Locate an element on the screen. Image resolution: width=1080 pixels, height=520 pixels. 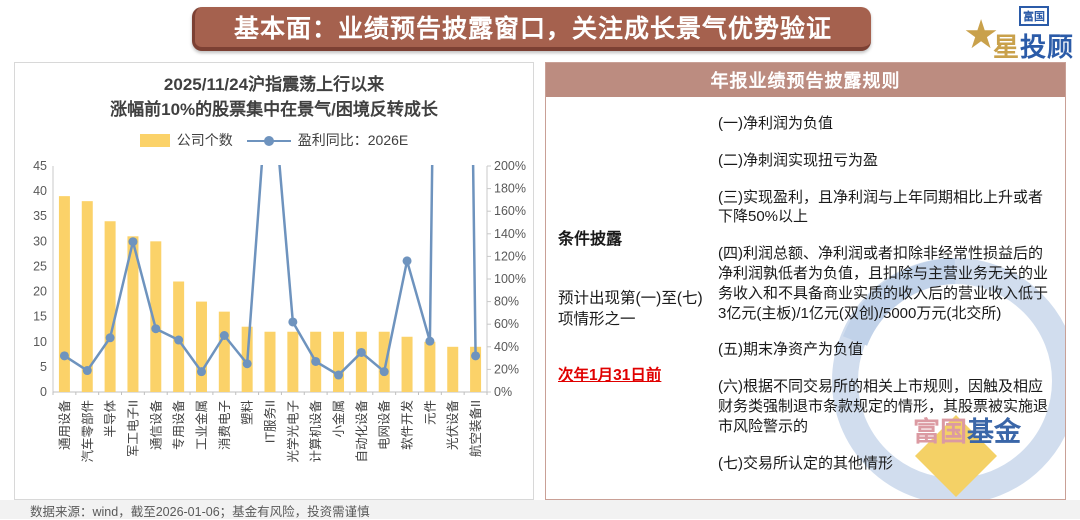
page-title: 基本面：业绩预告披露窗口，关注成长景气优势验证 is located at coordinates (532, 29).